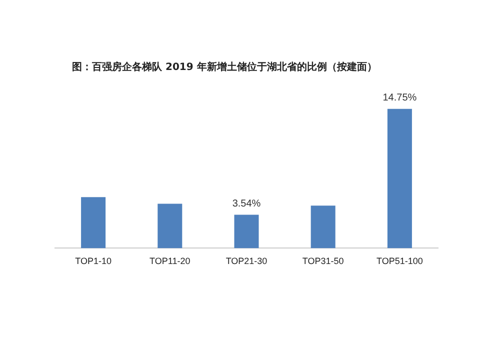  Describe the element at coordinates (93, 261) in the screenshot. I see `x-tick-label: TOP1-10` at that location.